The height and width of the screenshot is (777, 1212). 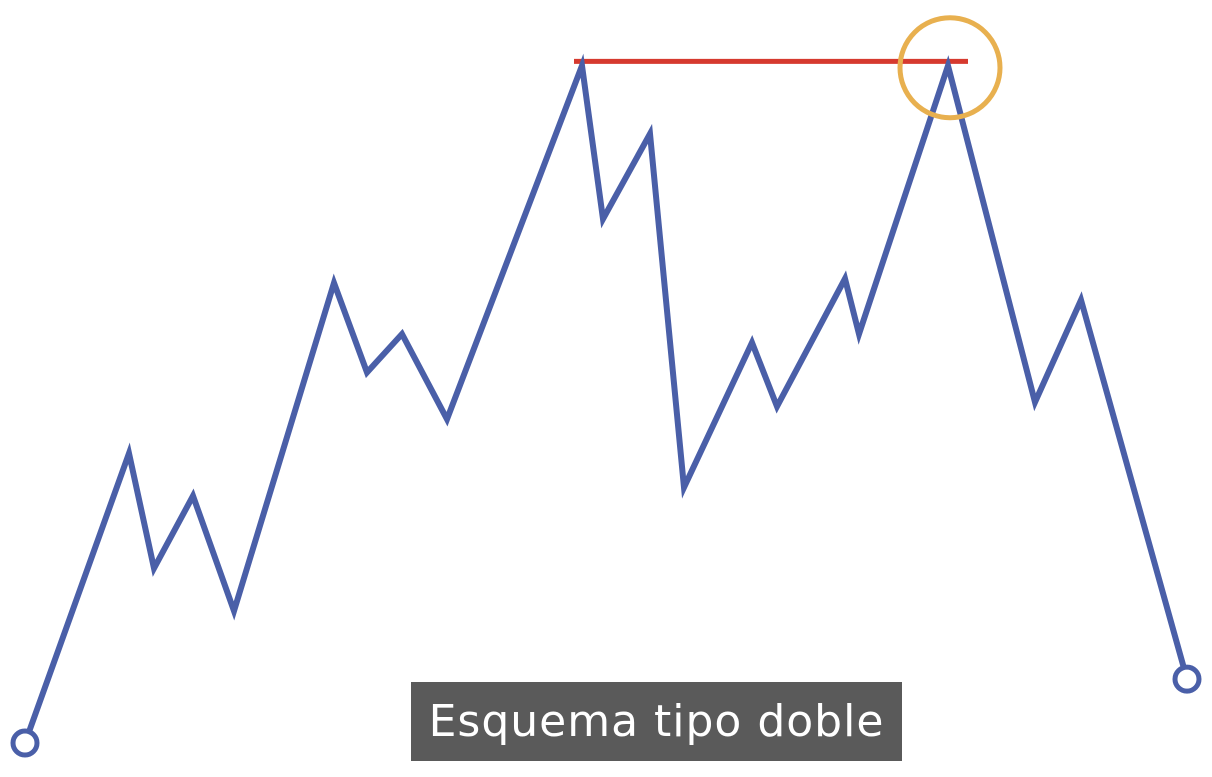 I want to click on start-marker, so click(x=25, y=743).